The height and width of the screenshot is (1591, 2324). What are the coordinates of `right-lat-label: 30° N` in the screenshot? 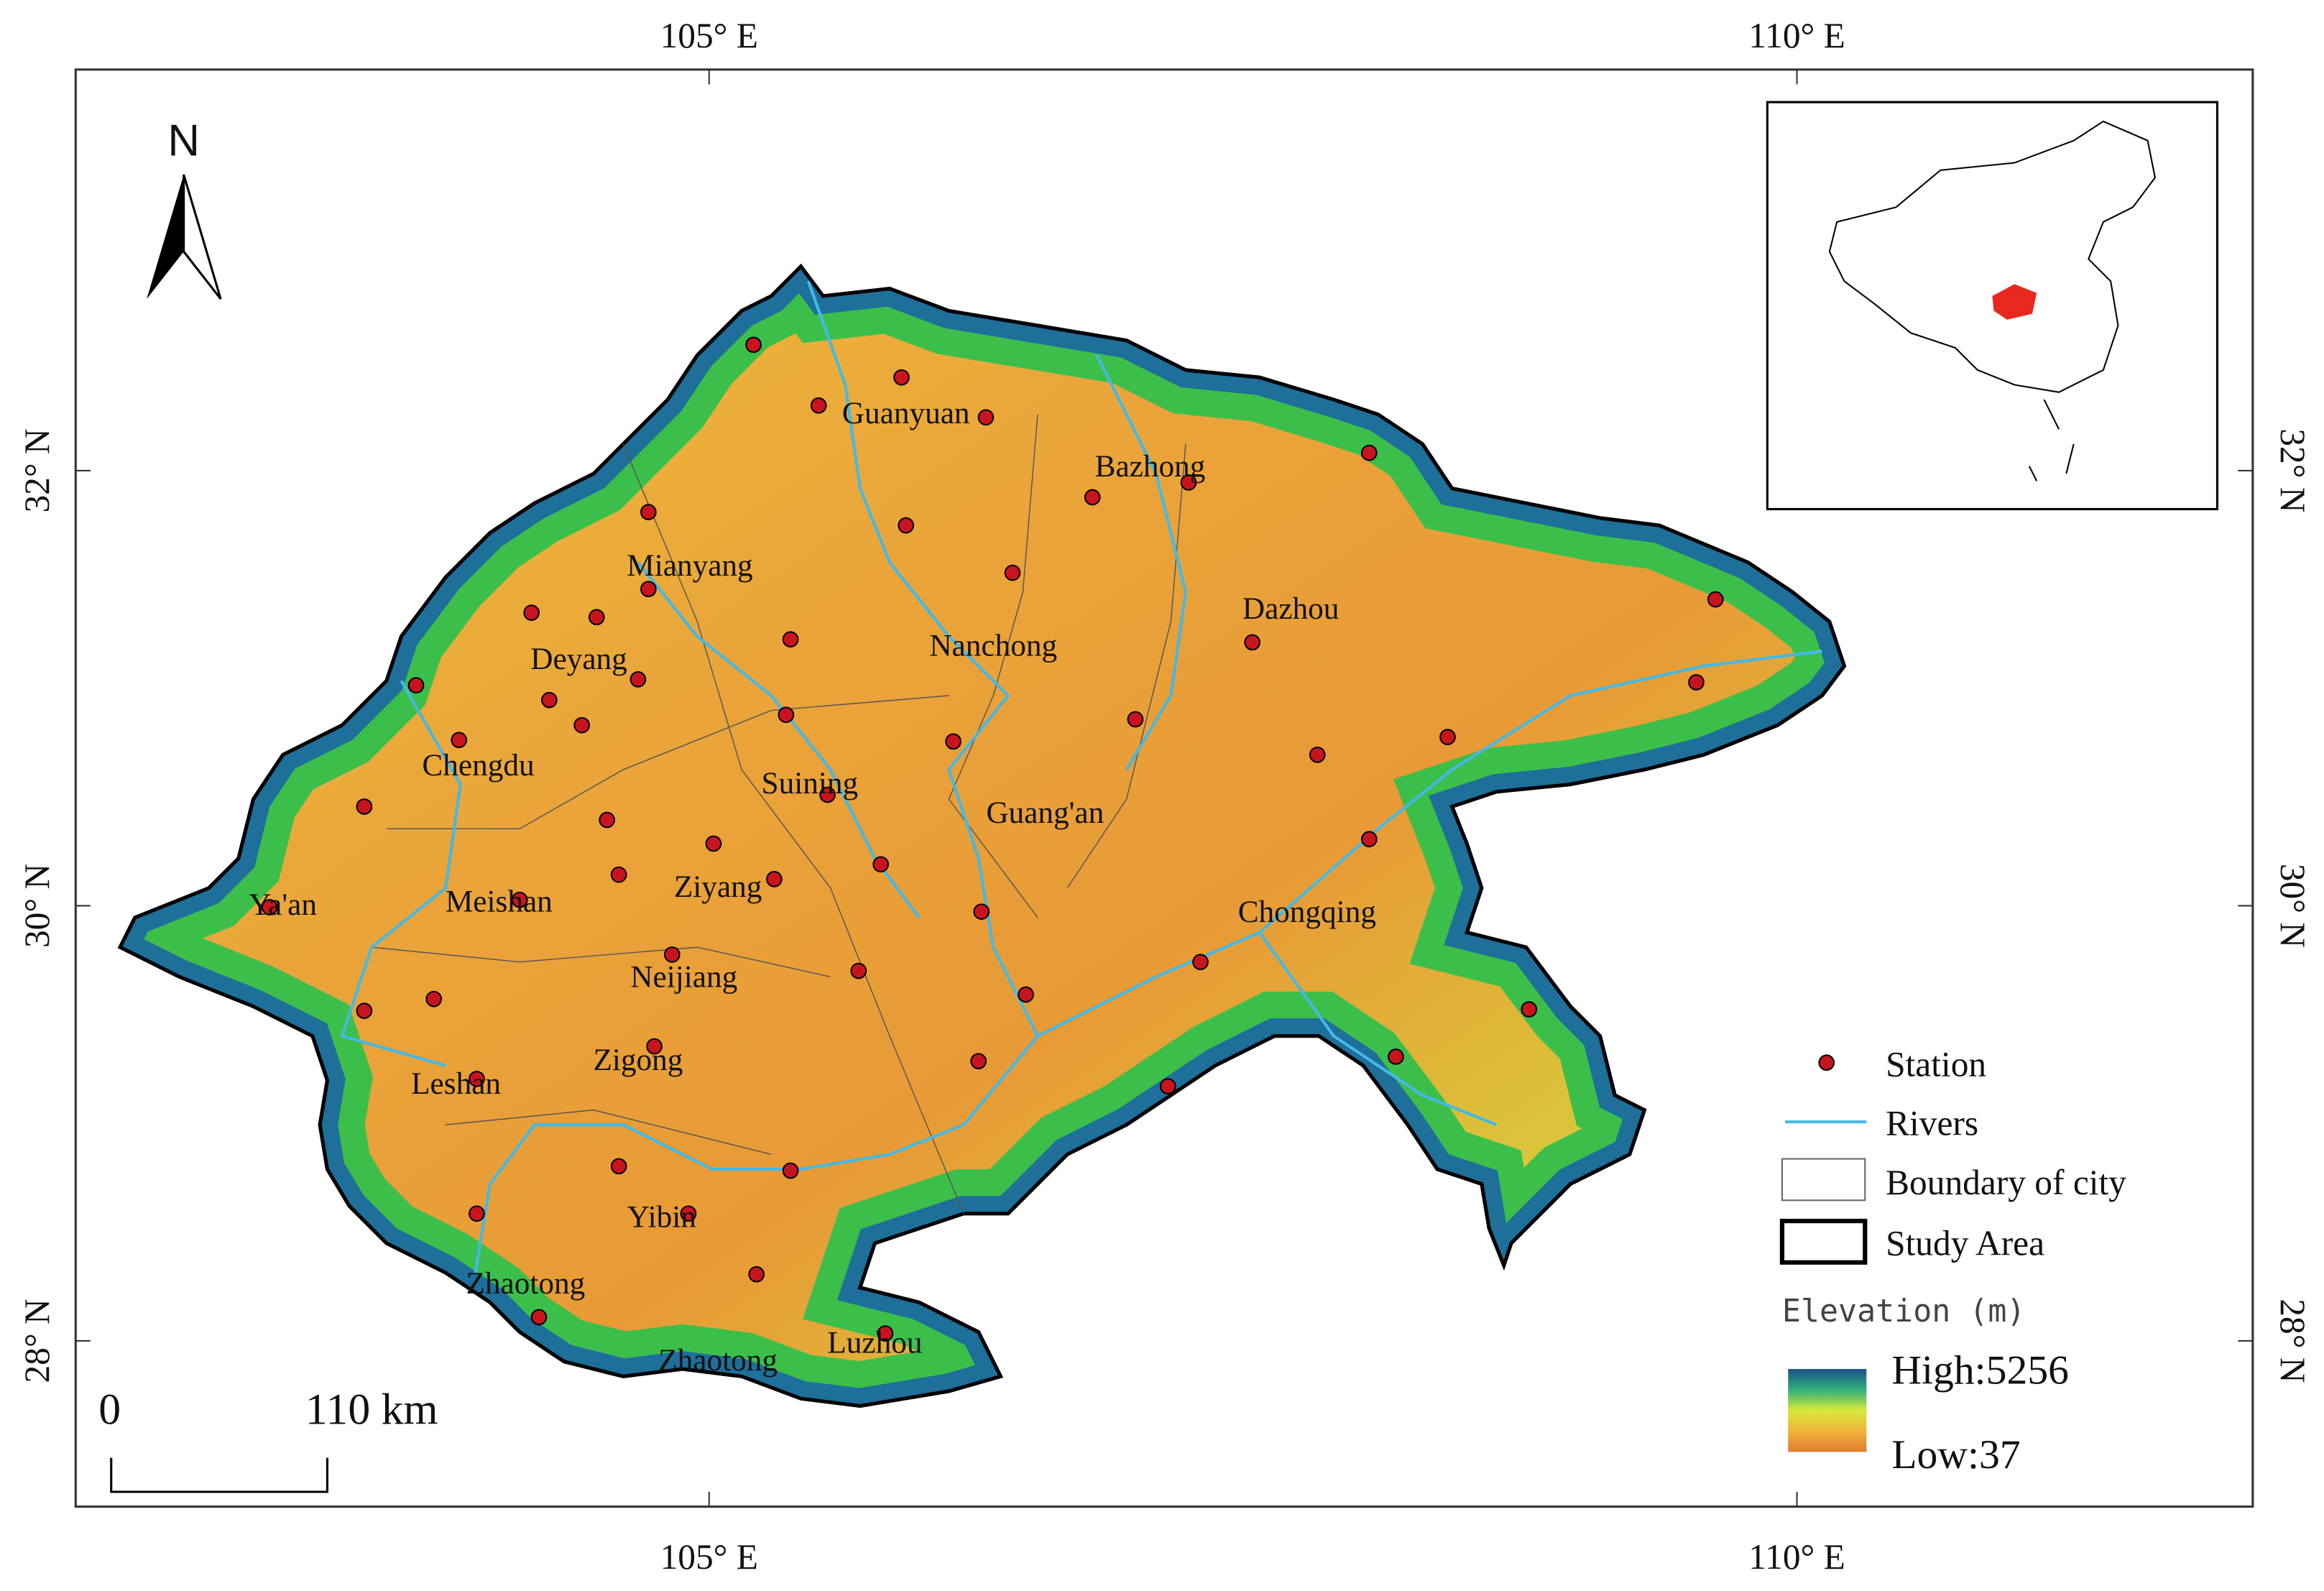 It's located at (2293, 906).